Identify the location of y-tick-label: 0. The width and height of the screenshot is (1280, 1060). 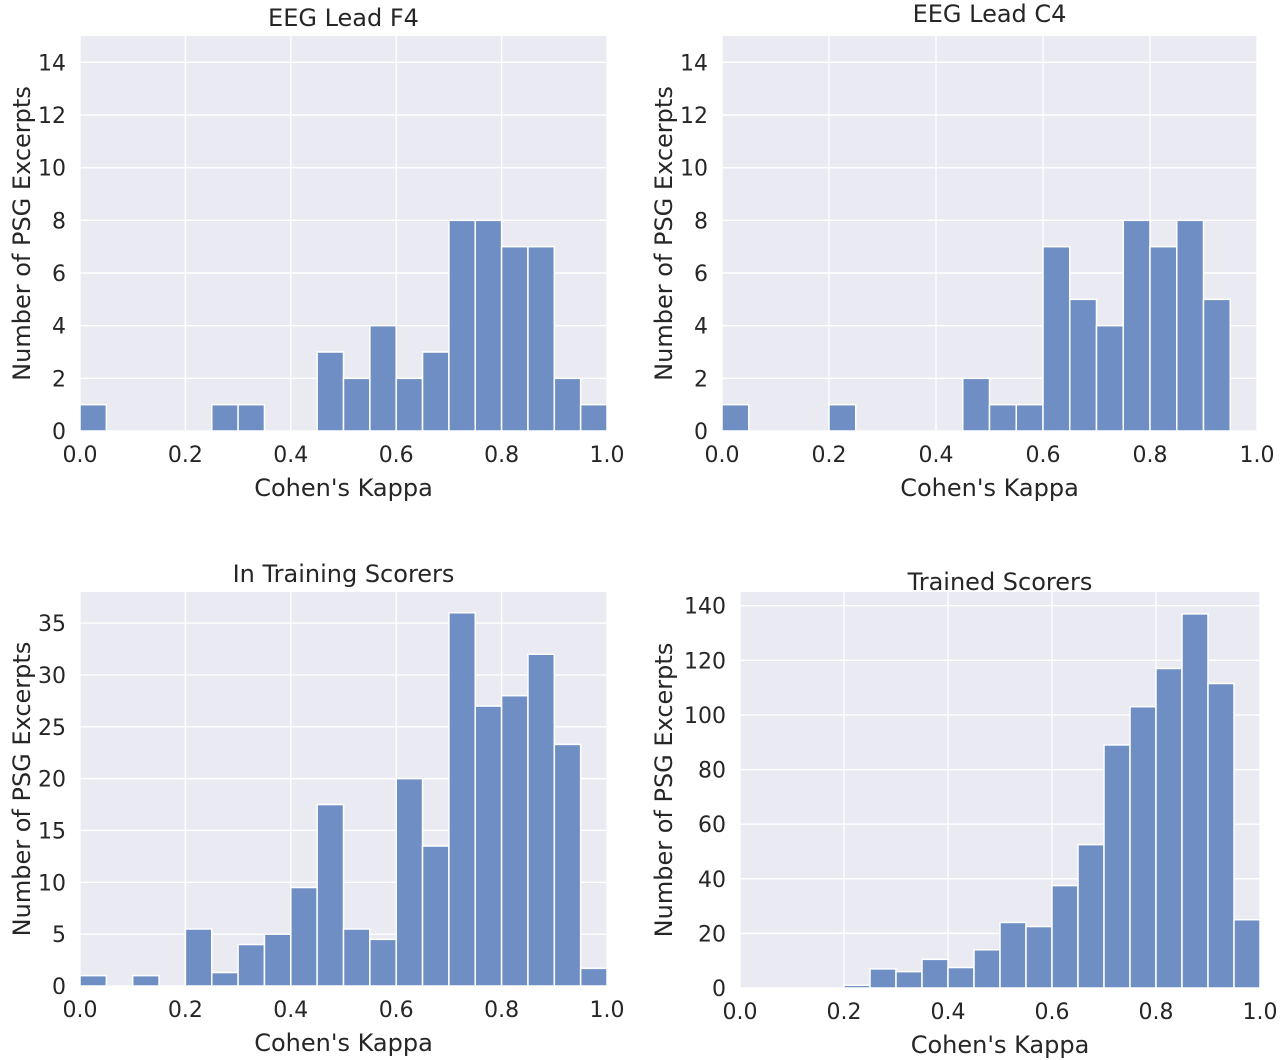
(59, 987).